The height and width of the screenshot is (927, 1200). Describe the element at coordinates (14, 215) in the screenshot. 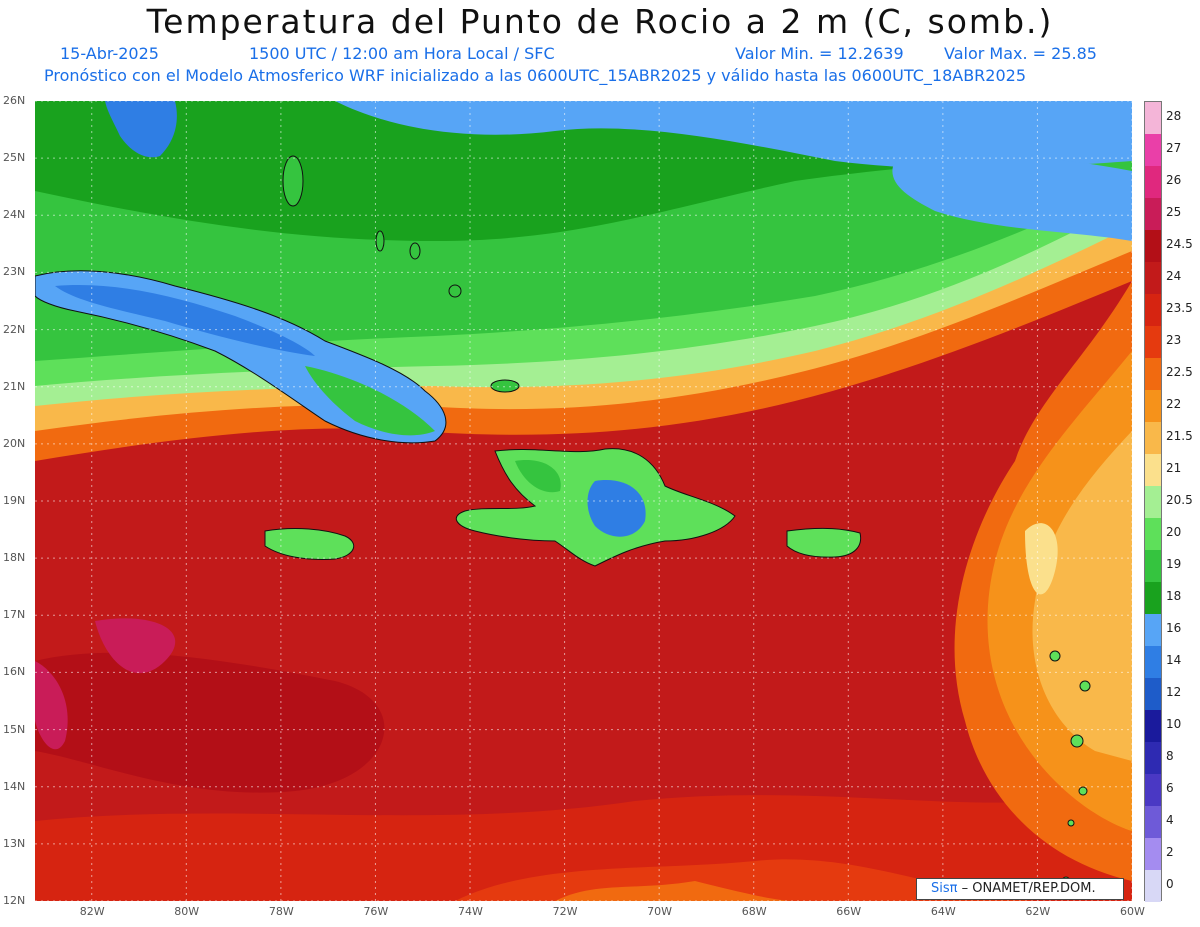

I see `lat-tick-label: 24N` at that location.